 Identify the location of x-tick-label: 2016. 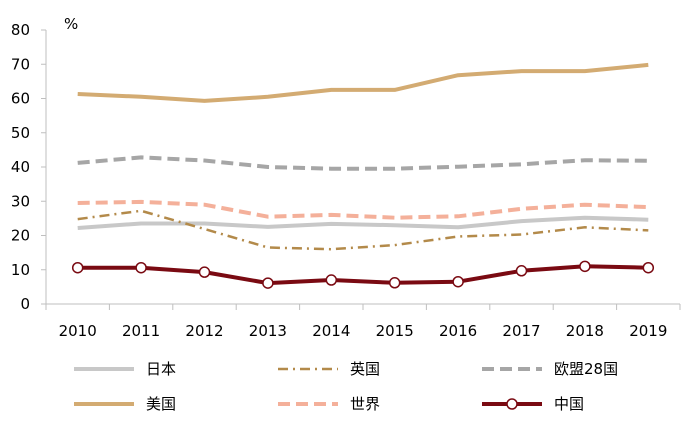
(458, 331).